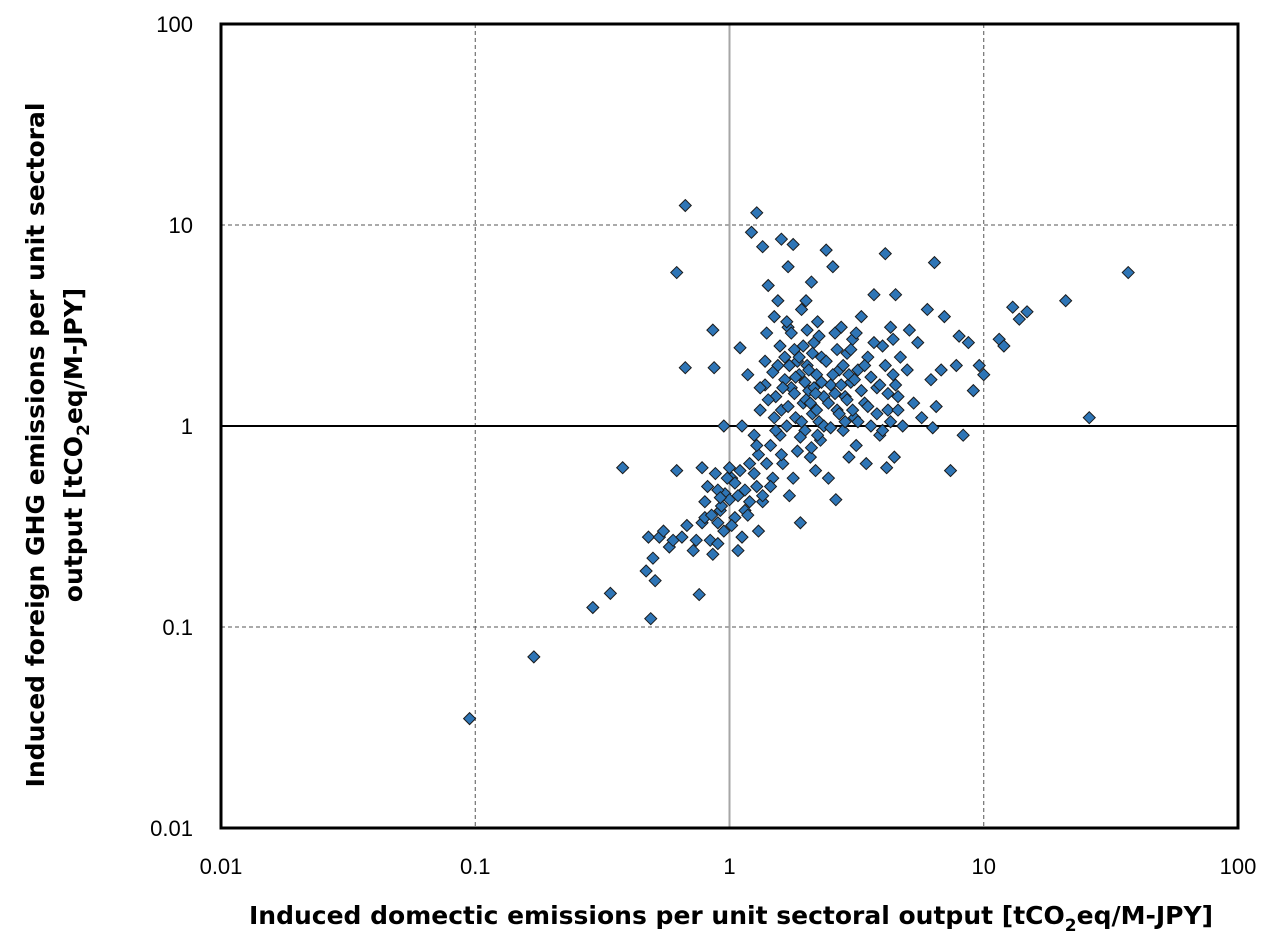  I want to click on y-tick-label: 0.01, so click(171, 828).